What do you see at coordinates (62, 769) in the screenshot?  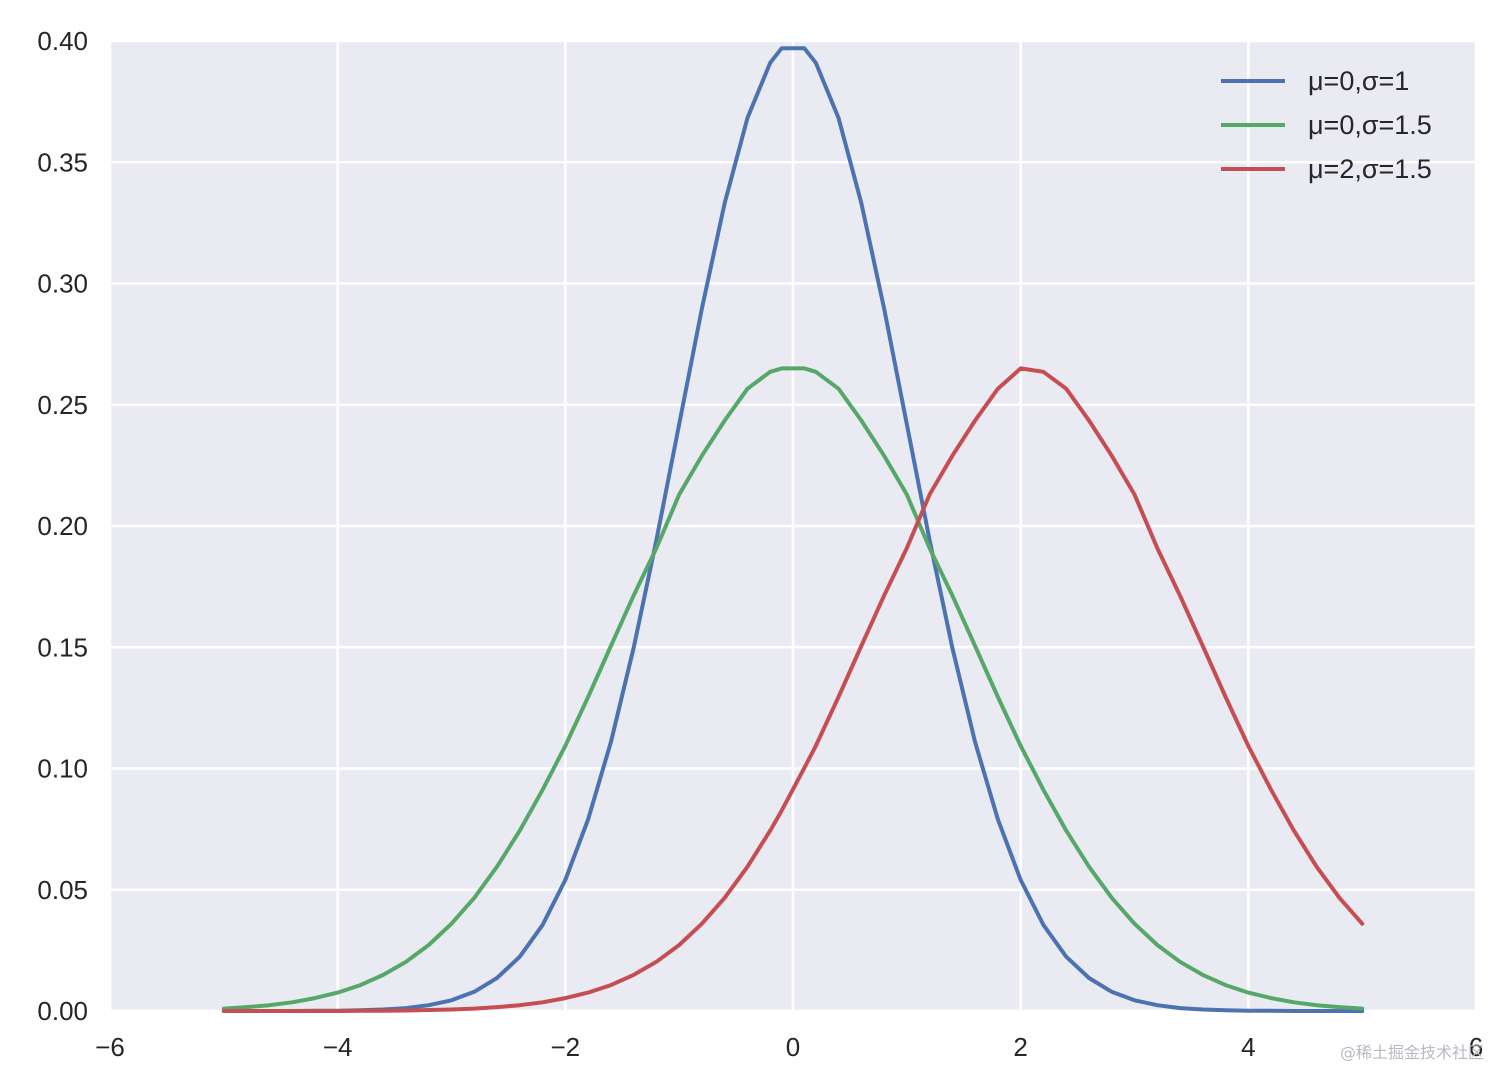 I see `y-tick-label: 0.10` at bounding box center [62, 769].